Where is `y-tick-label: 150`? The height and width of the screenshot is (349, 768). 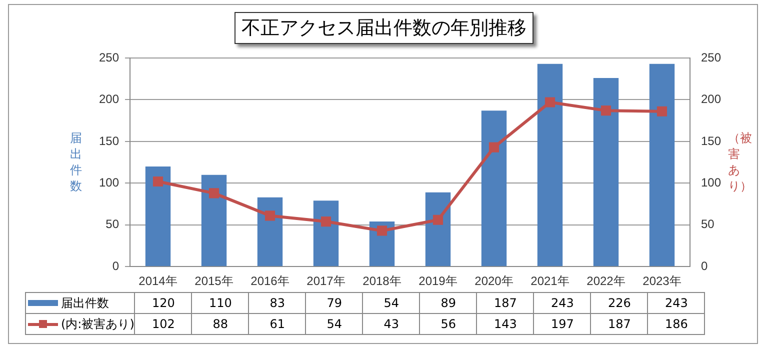
y-tick-label: 150 is located at coordinates (109, 141).